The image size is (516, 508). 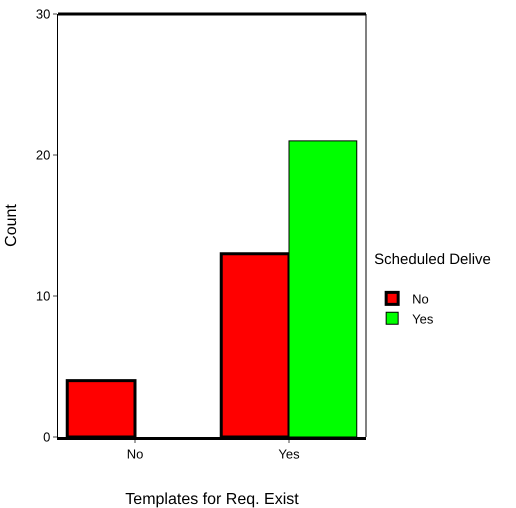 I want to click on y-tick-label: 0, so click(x=46, y=437).